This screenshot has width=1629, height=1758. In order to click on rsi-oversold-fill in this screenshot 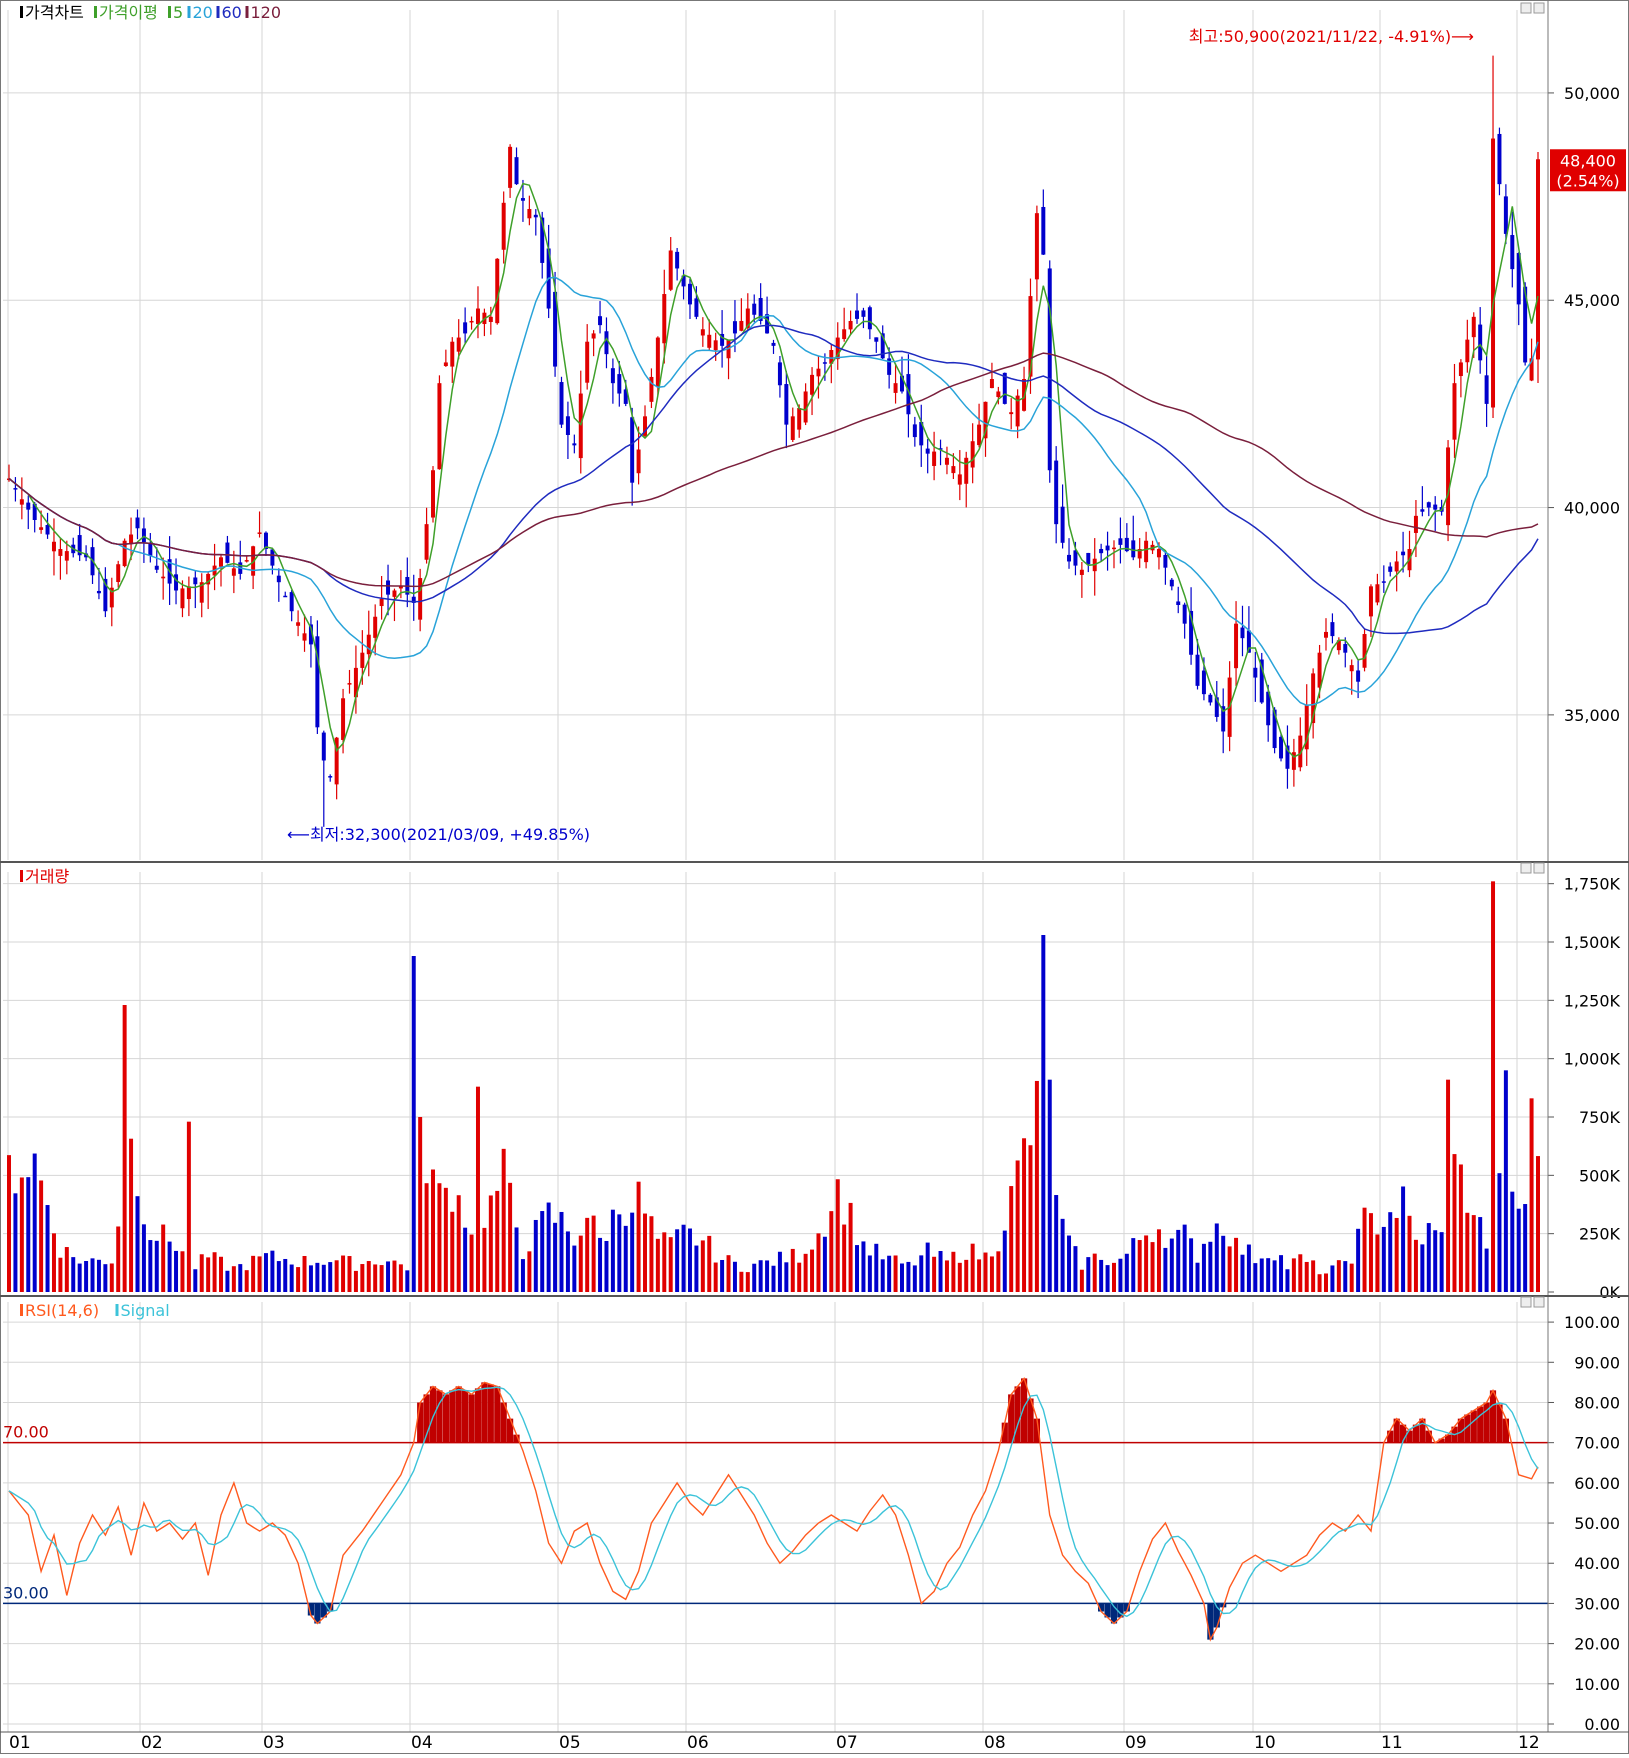, I will do `click(767, 1621)`.